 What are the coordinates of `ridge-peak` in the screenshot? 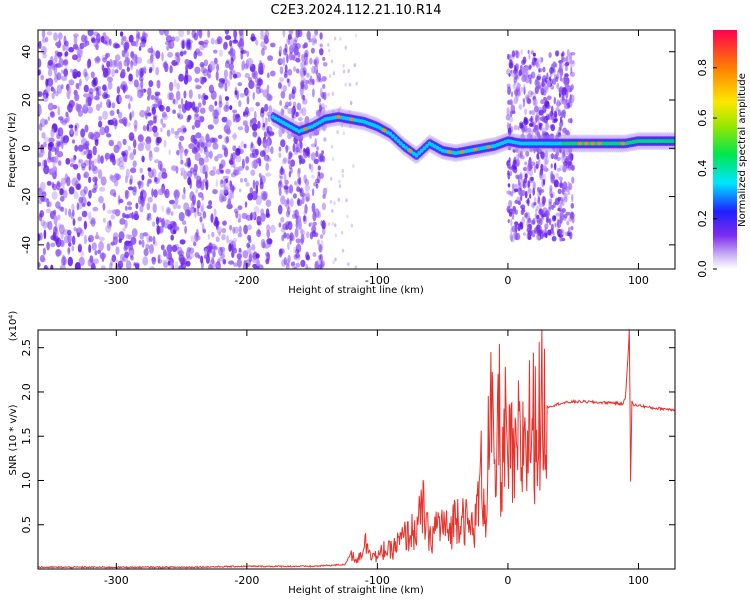 It's located at (579, 143).